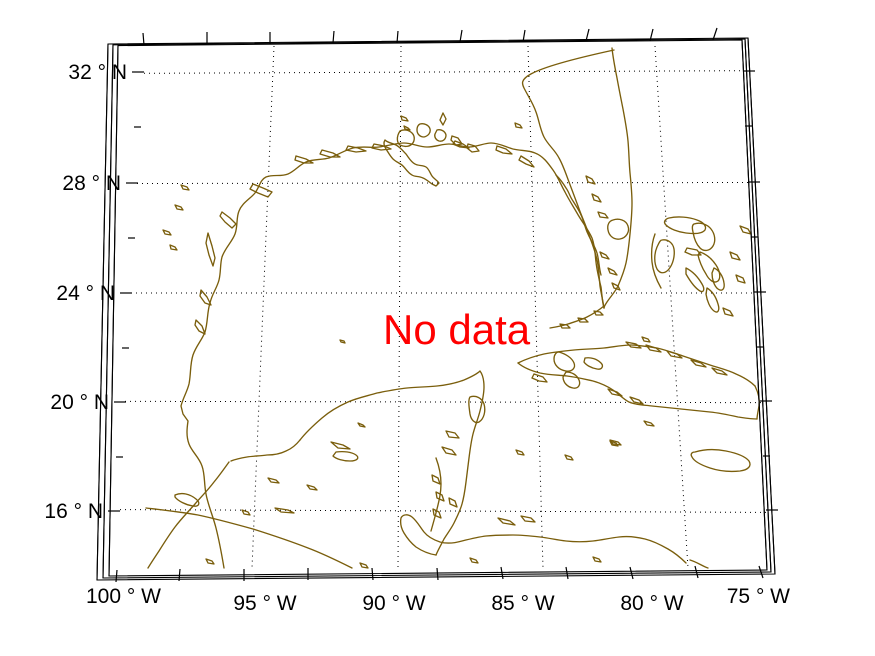 The height and width of the screenshot is (656, 875). Describe the element at coordinates (436, 494) in the screenshot. I see `coastline-belize-cays` at that location.